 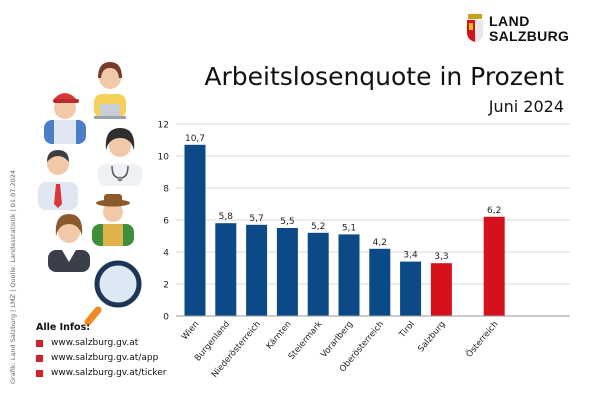 What do you see at coordinates (279, 336) in the screenshot?
I see `x-tick-label: Kärnten` at bounding box center [279, 336].